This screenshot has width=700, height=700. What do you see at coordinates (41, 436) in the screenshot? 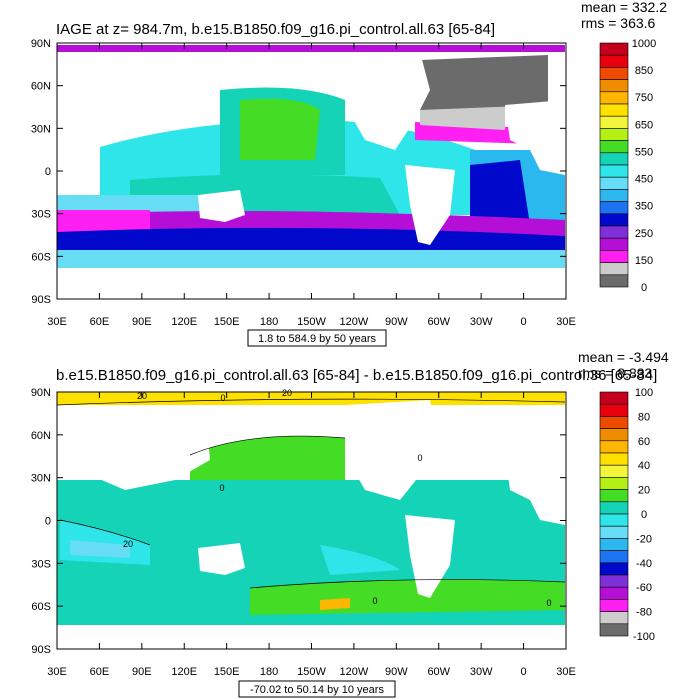
I see `y-tick-label: 60N` at bounding box center [41, 436].